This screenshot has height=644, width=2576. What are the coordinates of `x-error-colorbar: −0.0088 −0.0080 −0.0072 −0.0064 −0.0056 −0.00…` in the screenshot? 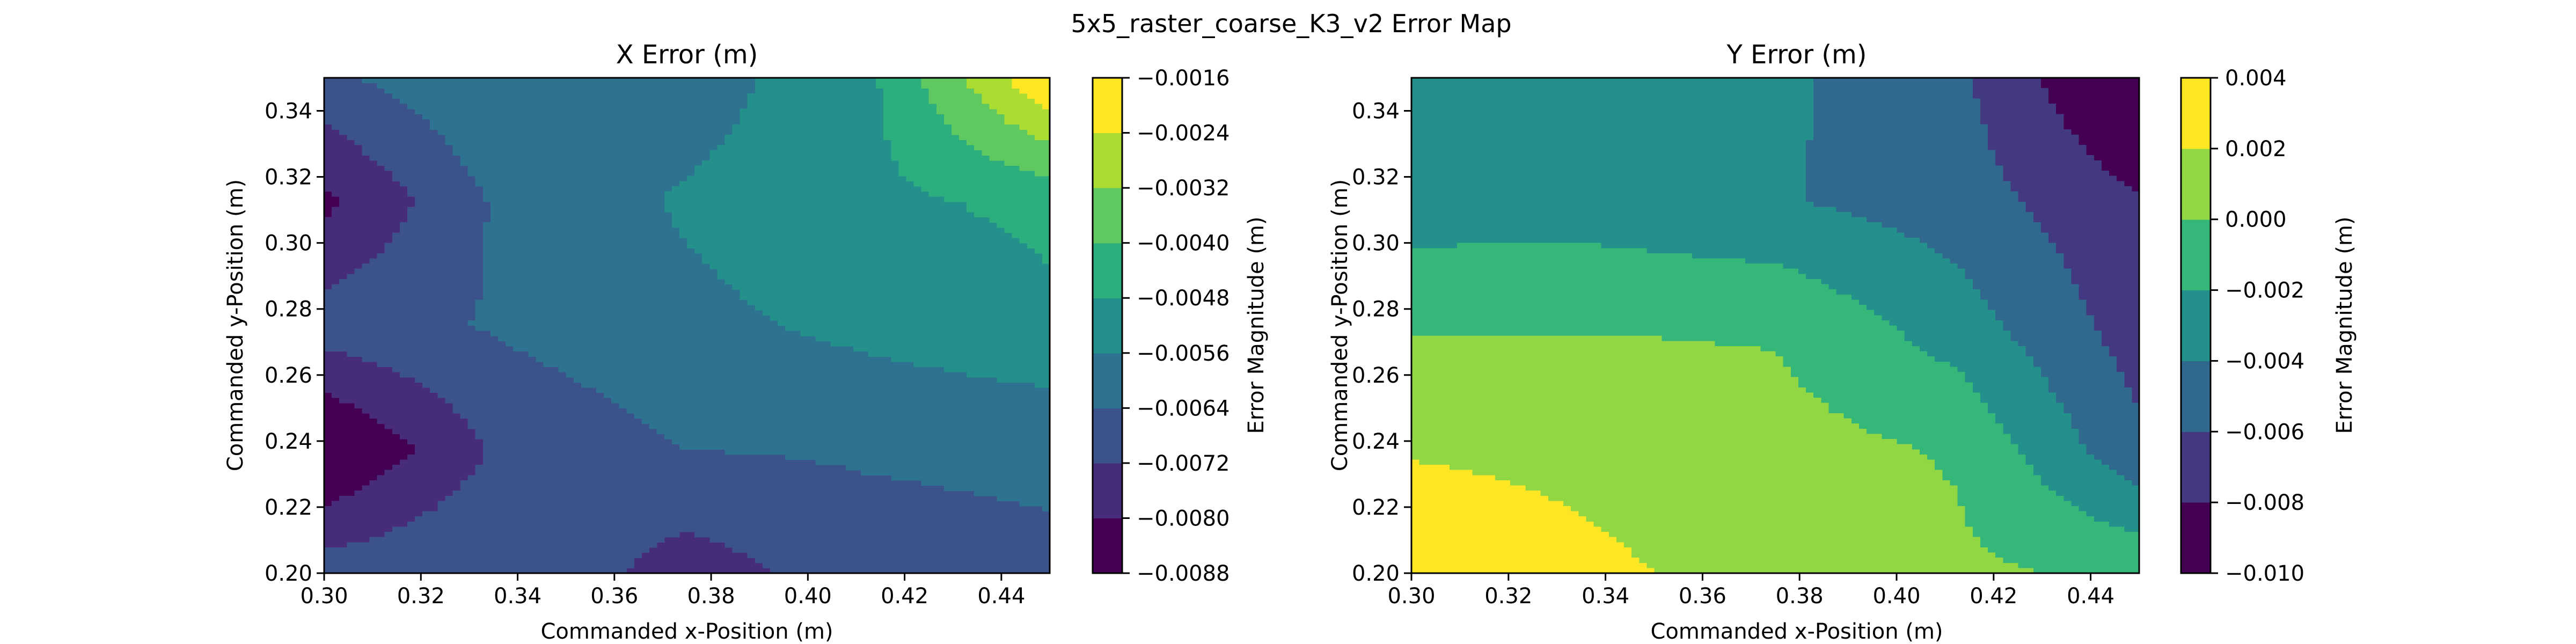 It's located at (1161, 326).